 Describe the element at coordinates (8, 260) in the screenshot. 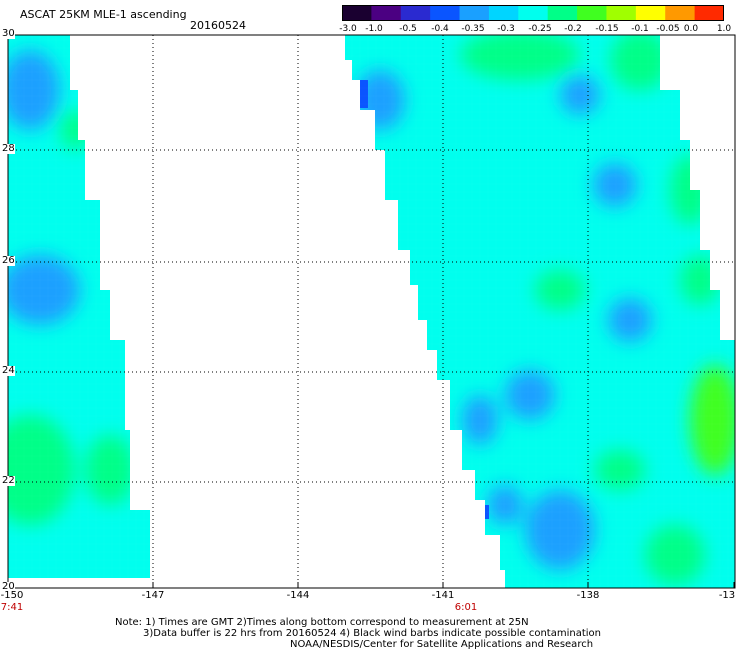

I see `lat-label: 26` at that location.